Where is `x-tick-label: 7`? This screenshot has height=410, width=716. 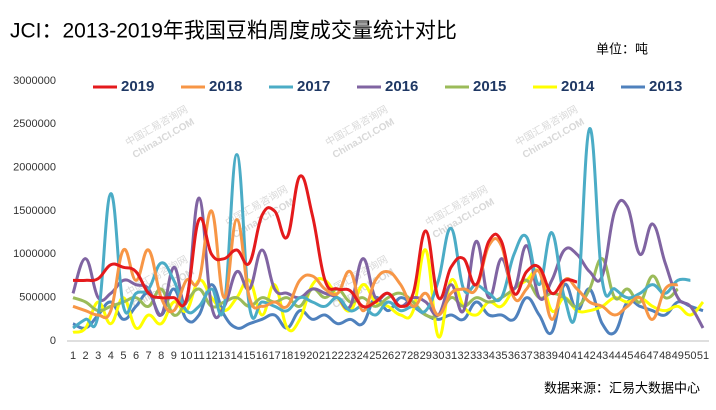
x-tick-label: 7 is located at coordinates (149, 356).